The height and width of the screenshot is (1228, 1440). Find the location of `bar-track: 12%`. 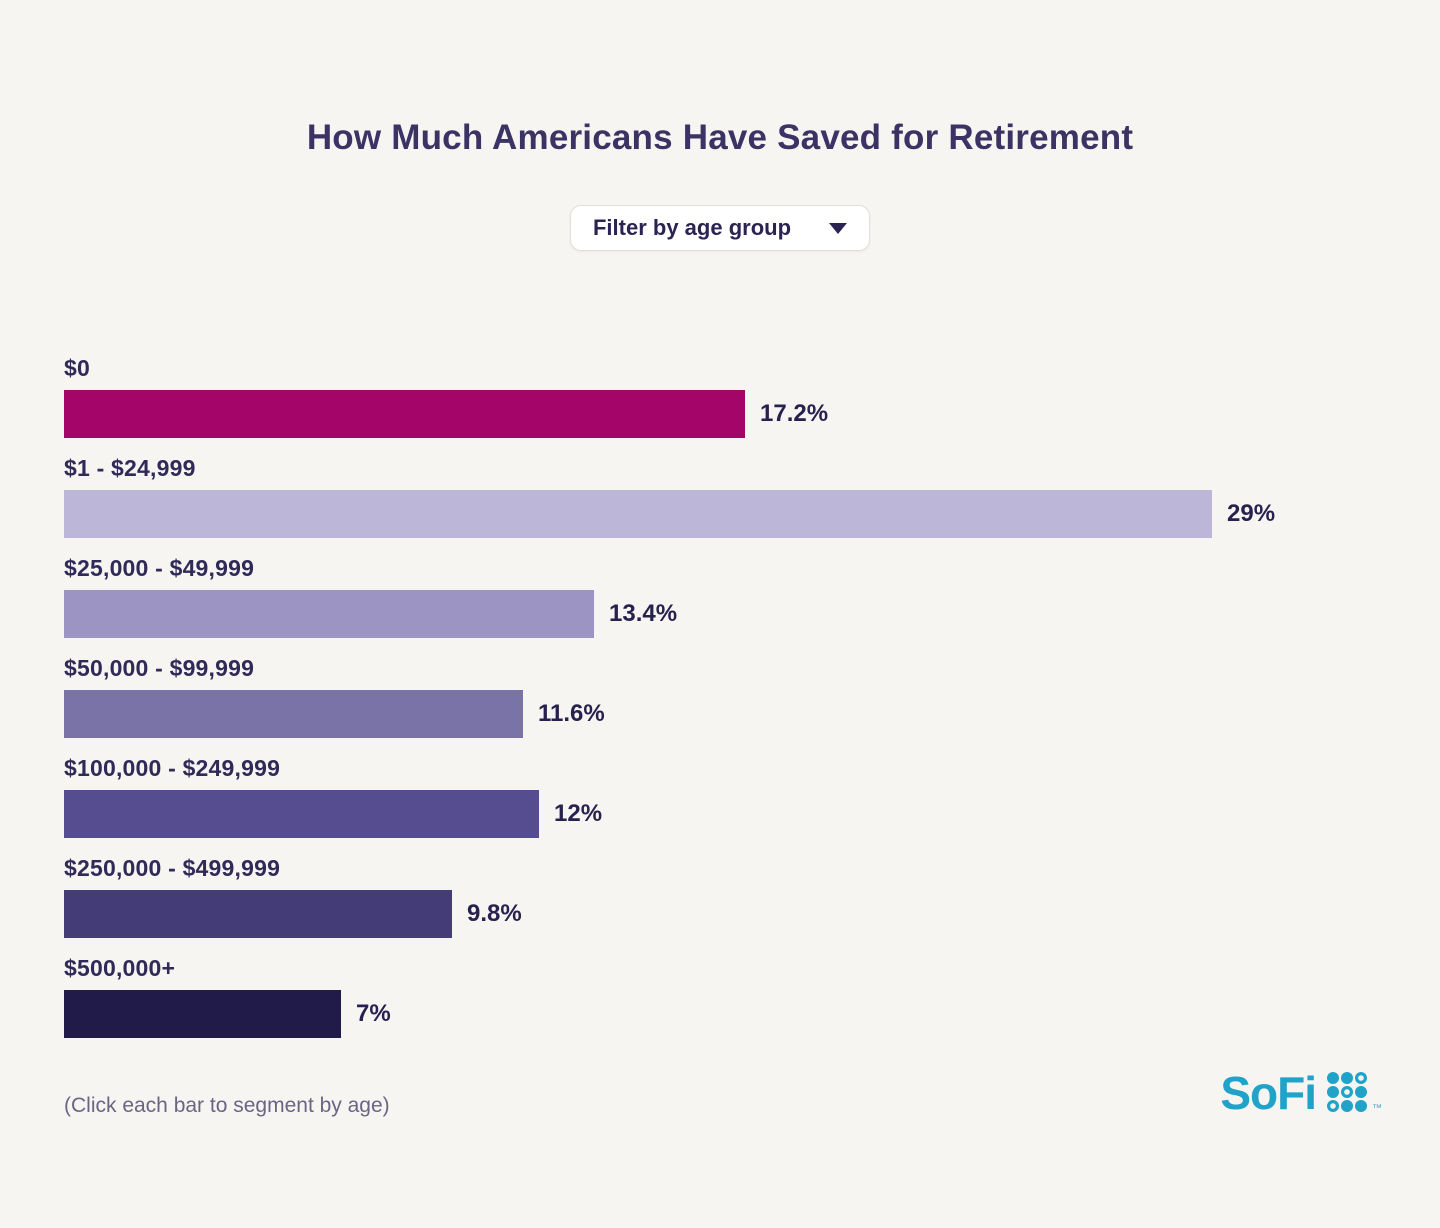

bar-track: 12% is located at coordinates (734, 814).